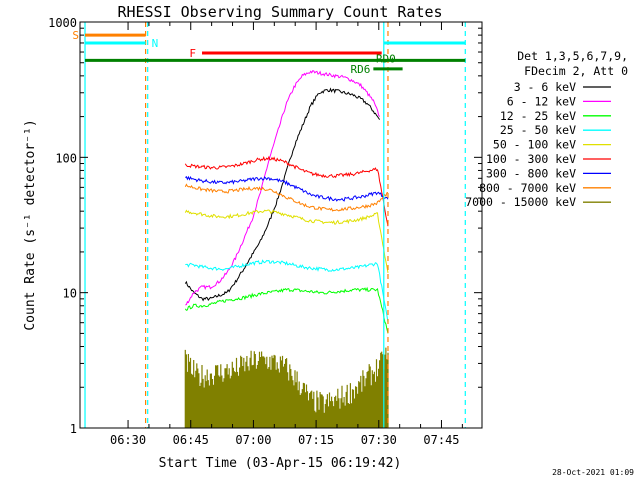 The image size is (640, 480). Describe the element at coordinates (287, 188) in the screenshot. I see `series-line-300-800-kev` at that location.